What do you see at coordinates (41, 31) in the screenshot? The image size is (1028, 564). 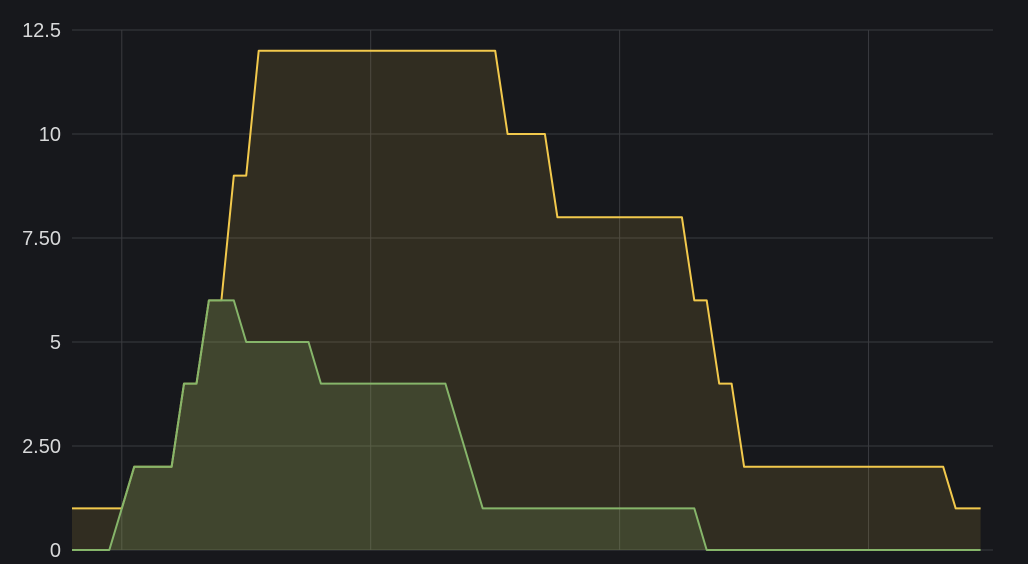 I see `y-tick-label: 12.5` at bounding box center [41, 31].